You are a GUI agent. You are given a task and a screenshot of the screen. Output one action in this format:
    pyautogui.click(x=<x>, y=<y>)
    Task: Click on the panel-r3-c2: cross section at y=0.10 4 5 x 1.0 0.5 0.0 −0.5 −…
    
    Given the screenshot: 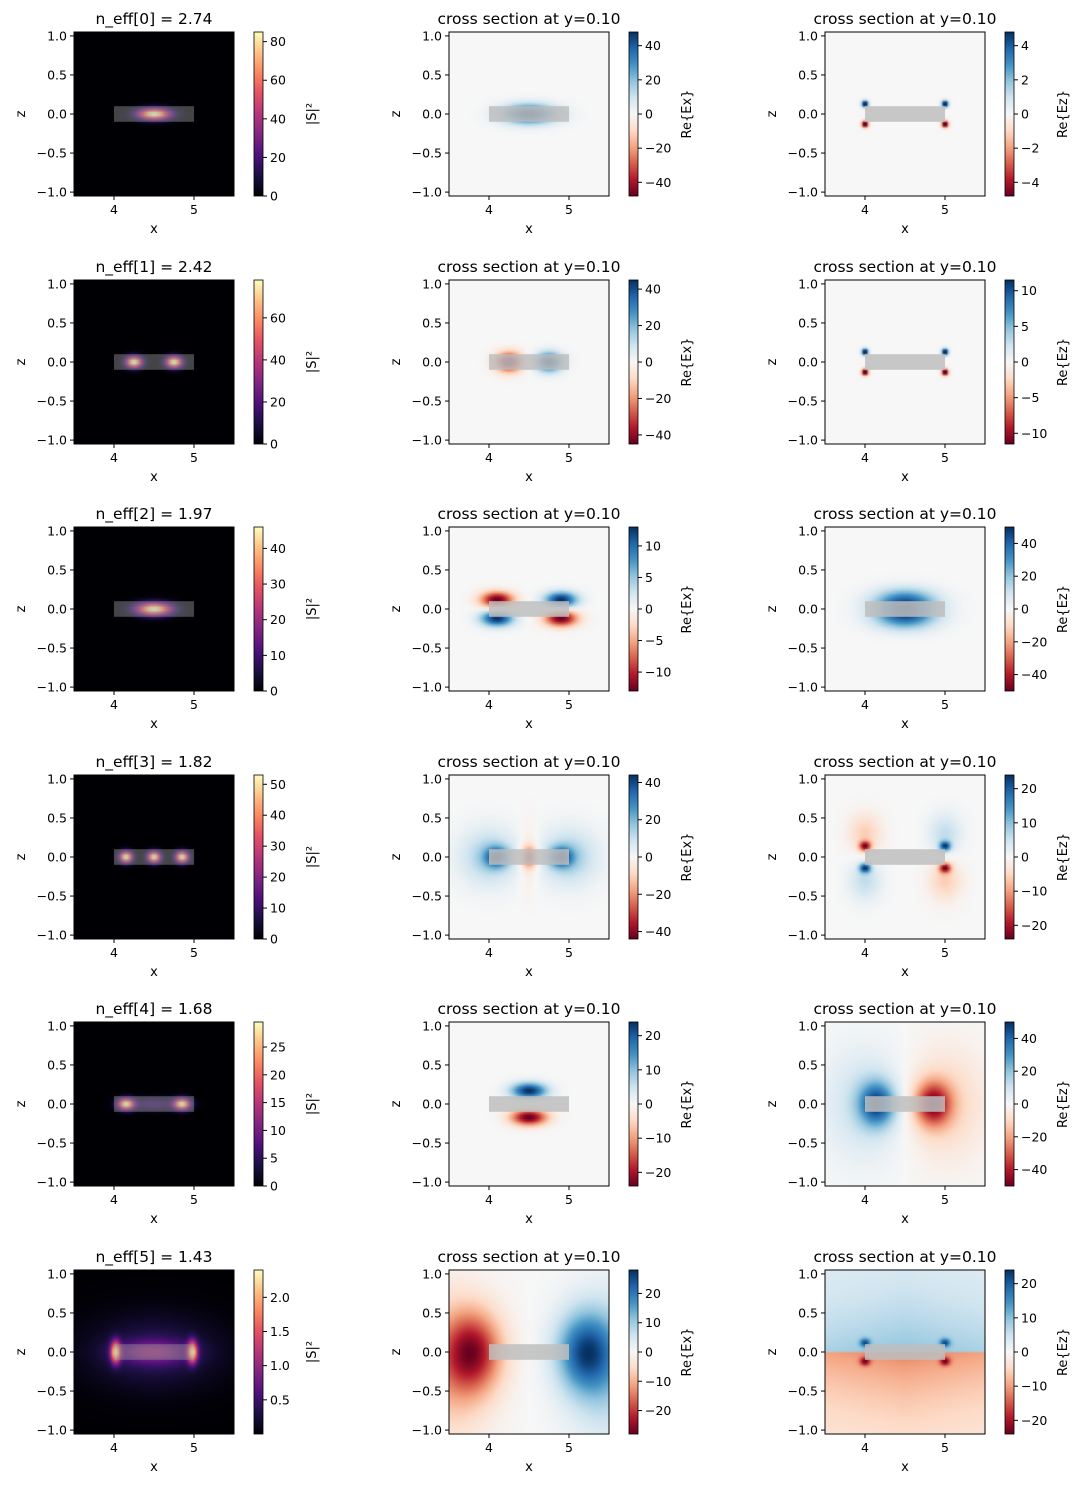 What is the action you would take?
    pyautogui.click(x=918, y=866)
    